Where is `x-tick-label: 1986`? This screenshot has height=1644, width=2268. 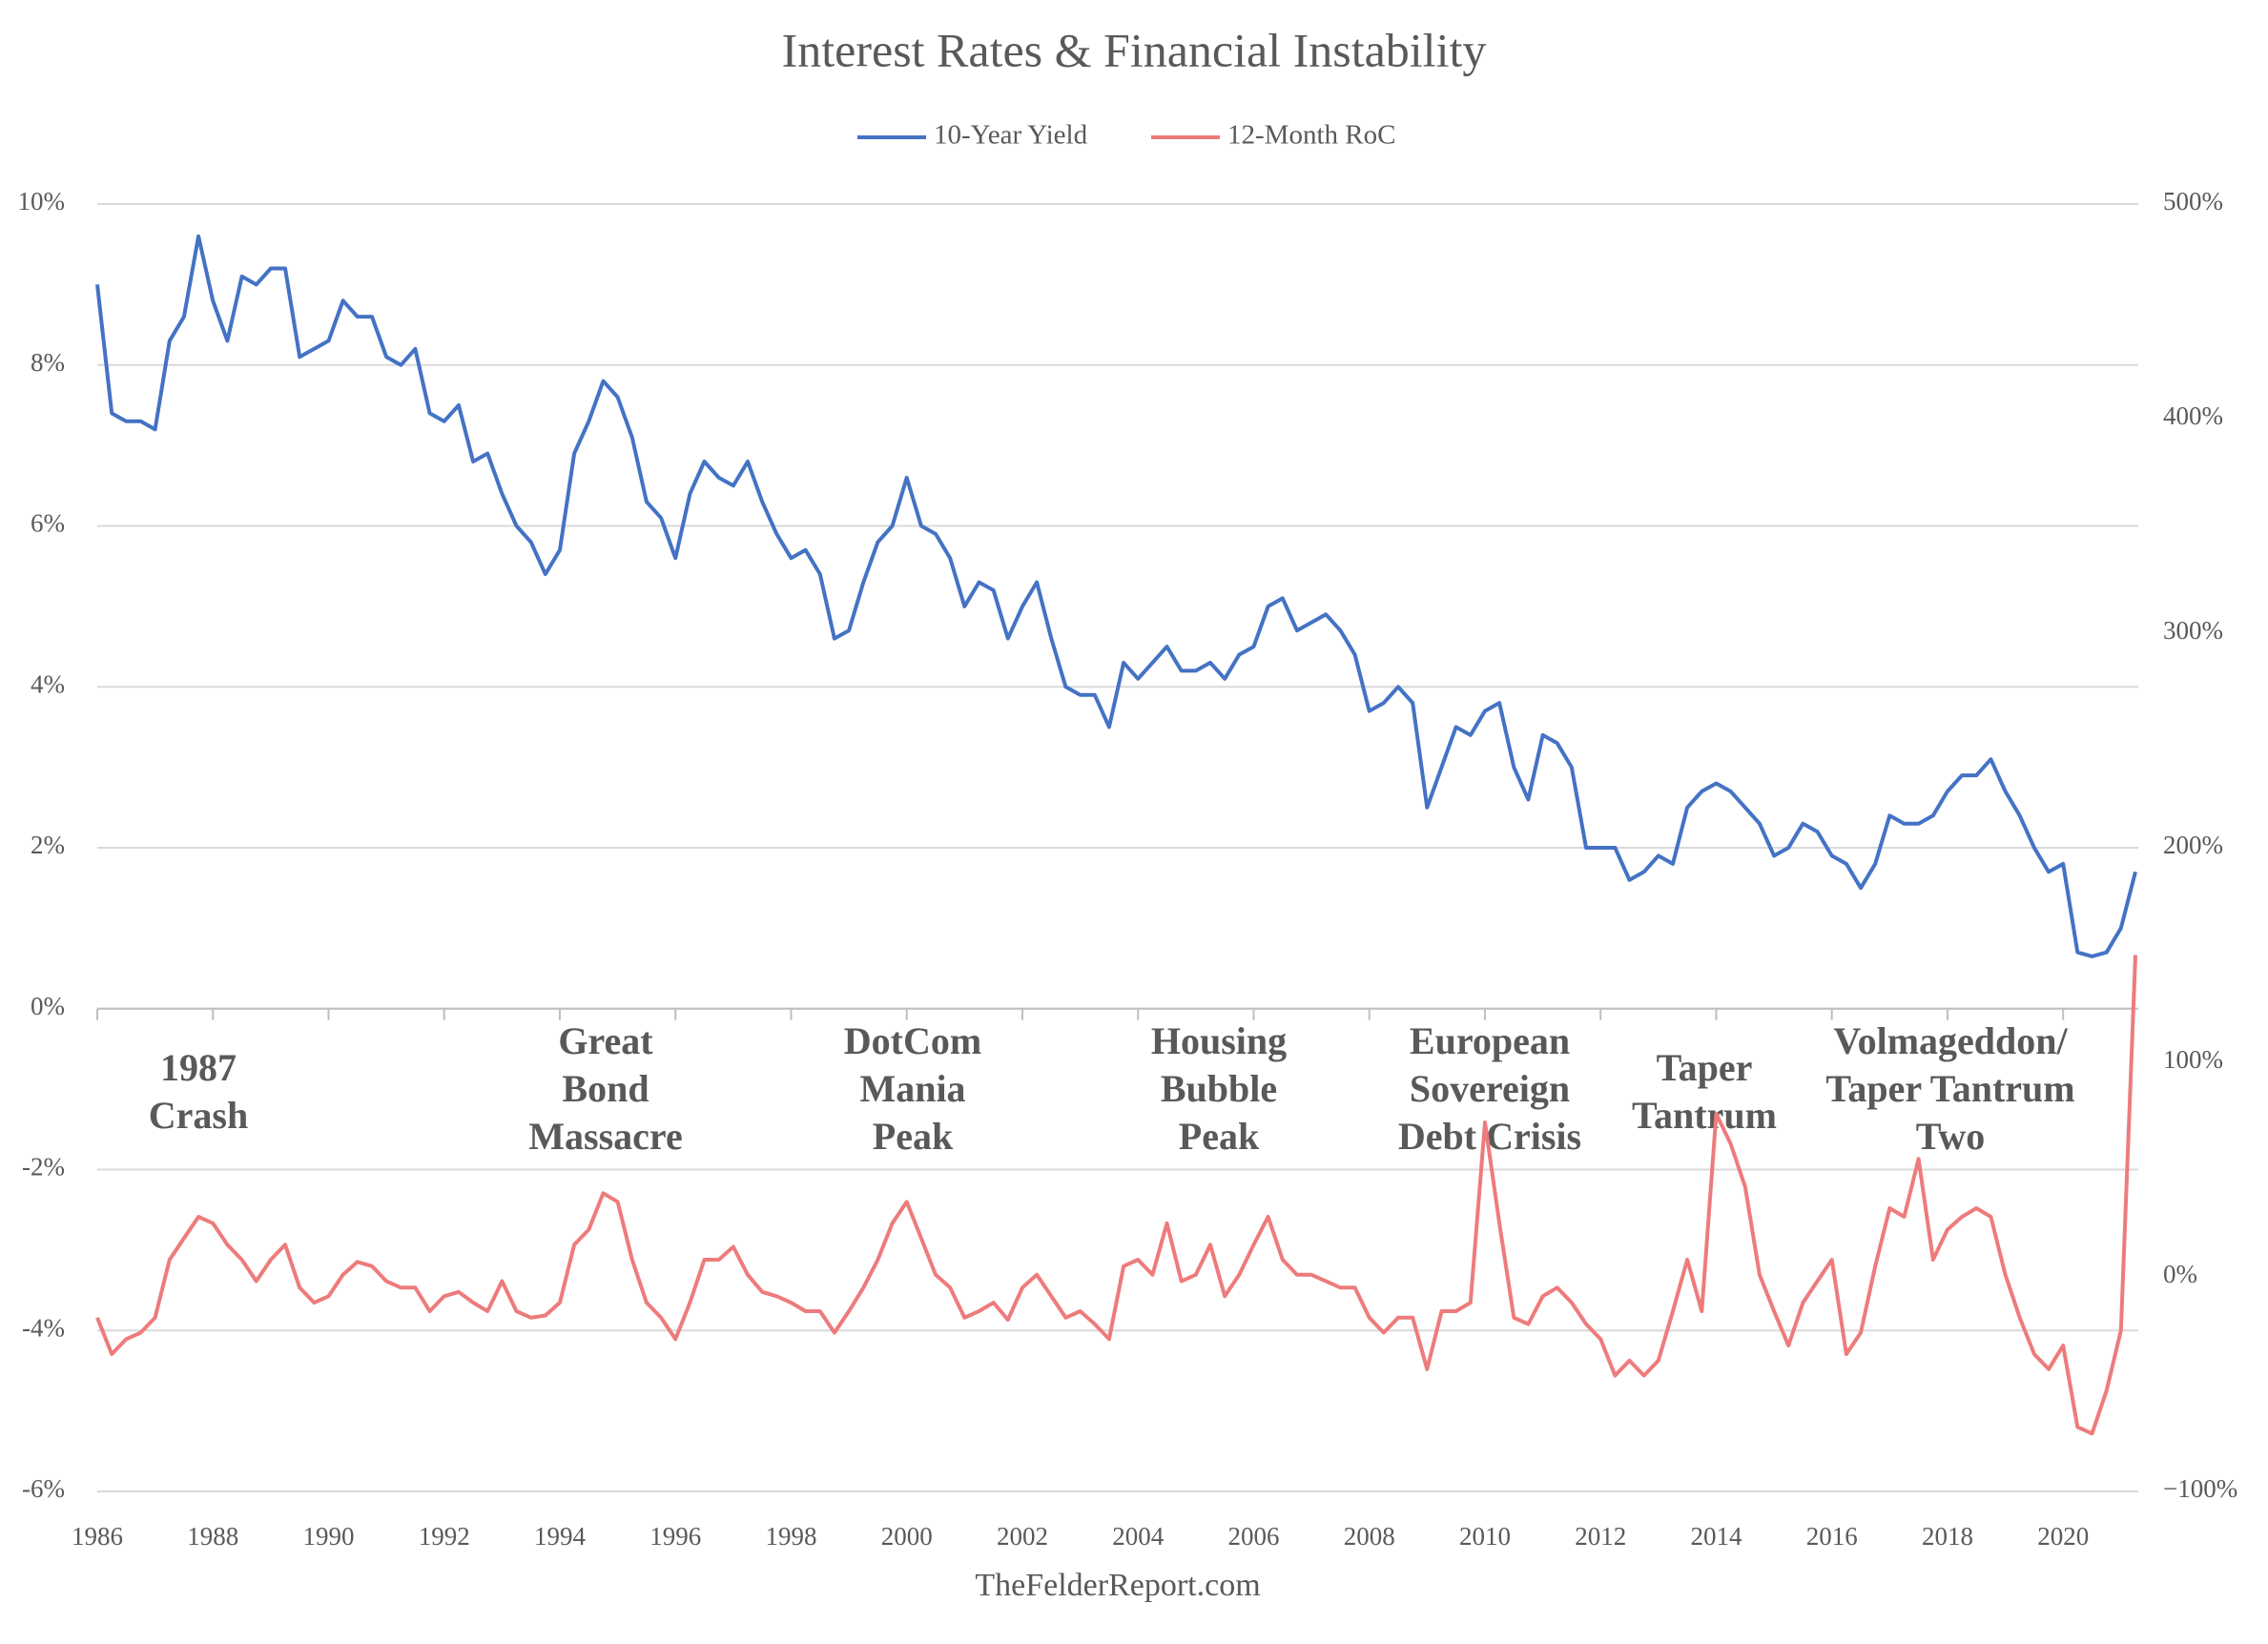
x-tick-label: 1986 is located at coordinates (97, 1536).